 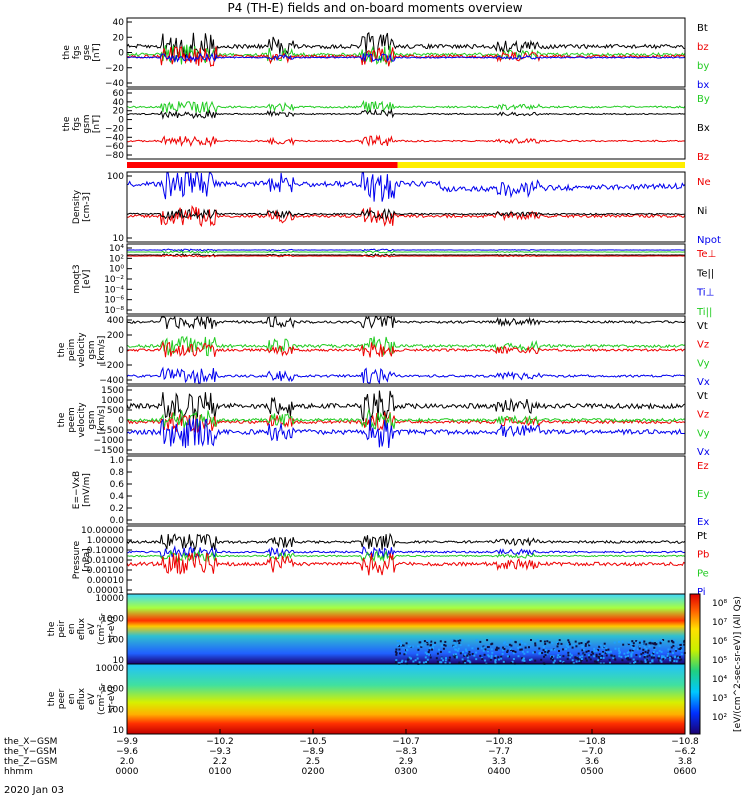 What do you see at coordinates (67, 123) in the screenshot?
I see `ylabel-fgs_gsm-0: the` at bounding box center [67, 123].